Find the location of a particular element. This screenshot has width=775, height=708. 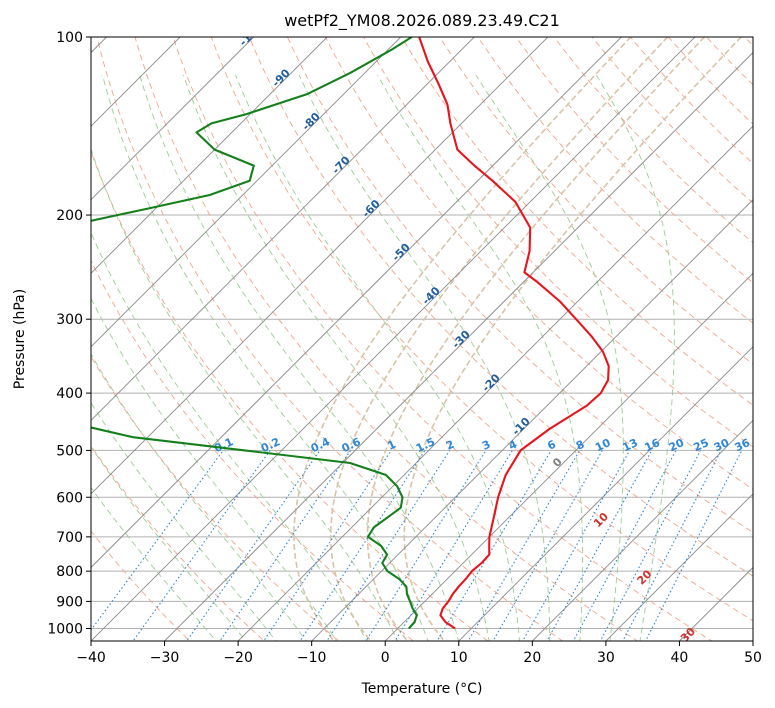

x-axis-ticks: −40 −30 −20 −10 0 10 20 30 40 50 is located at coordinates (419, 653).